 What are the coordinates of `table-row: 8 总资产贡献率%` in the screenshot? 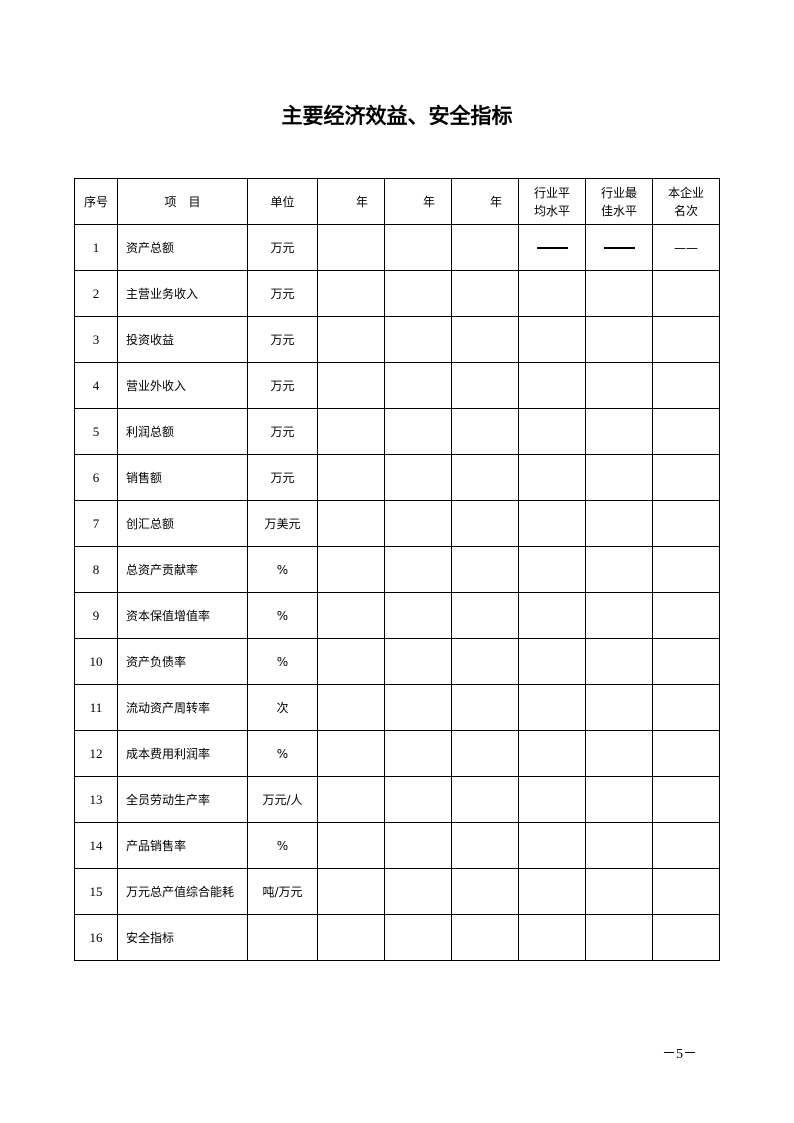 It's located at (397, 569).